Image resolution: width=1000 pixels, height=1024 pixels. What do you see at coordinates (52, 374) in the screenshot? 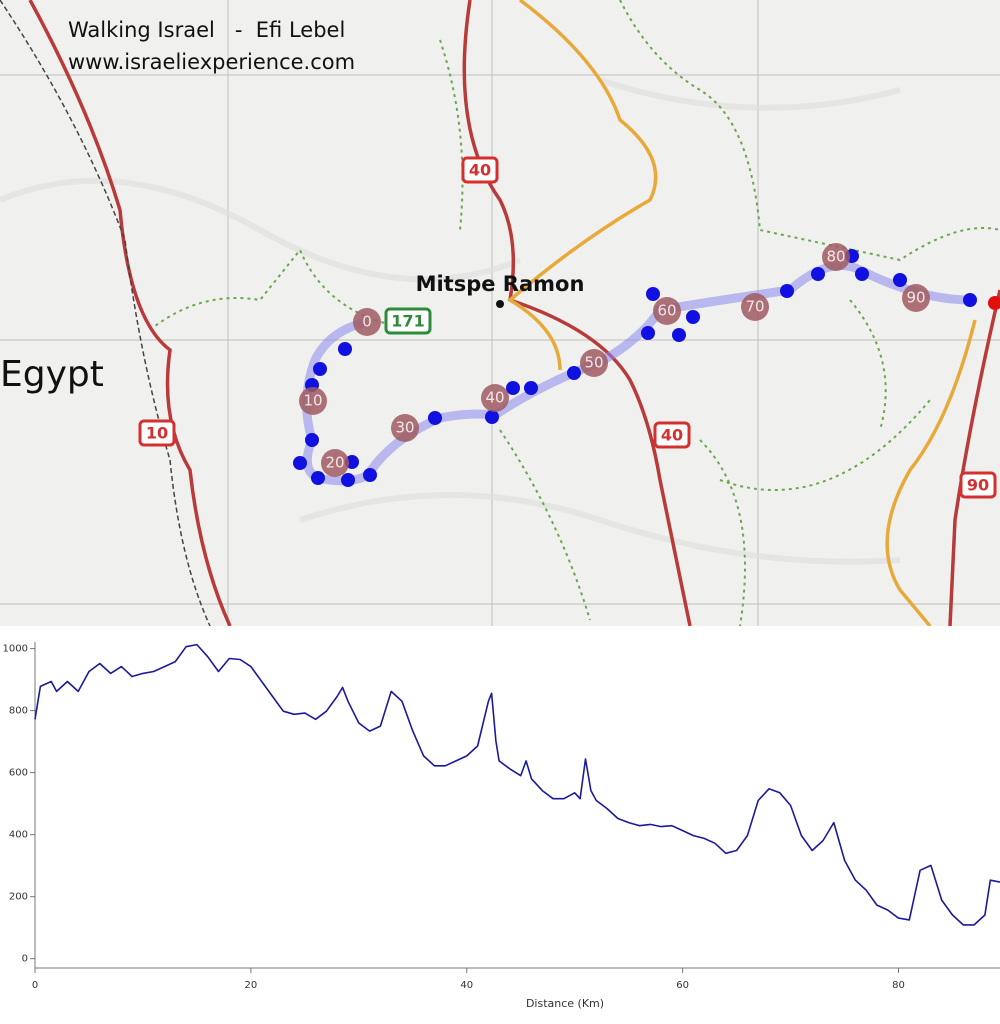
I see `country-label: Egypt` at bounding box center [52, 374].